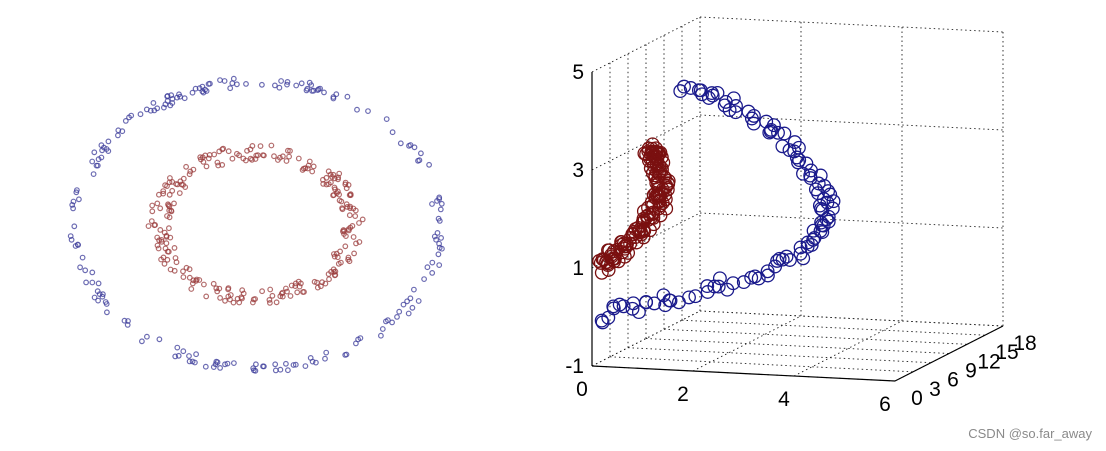 This screenshot has width=1106, height=451. Describe the element at coordinates (988, 361) in the screenshot. I see `y-tick-label: 12` at that location.